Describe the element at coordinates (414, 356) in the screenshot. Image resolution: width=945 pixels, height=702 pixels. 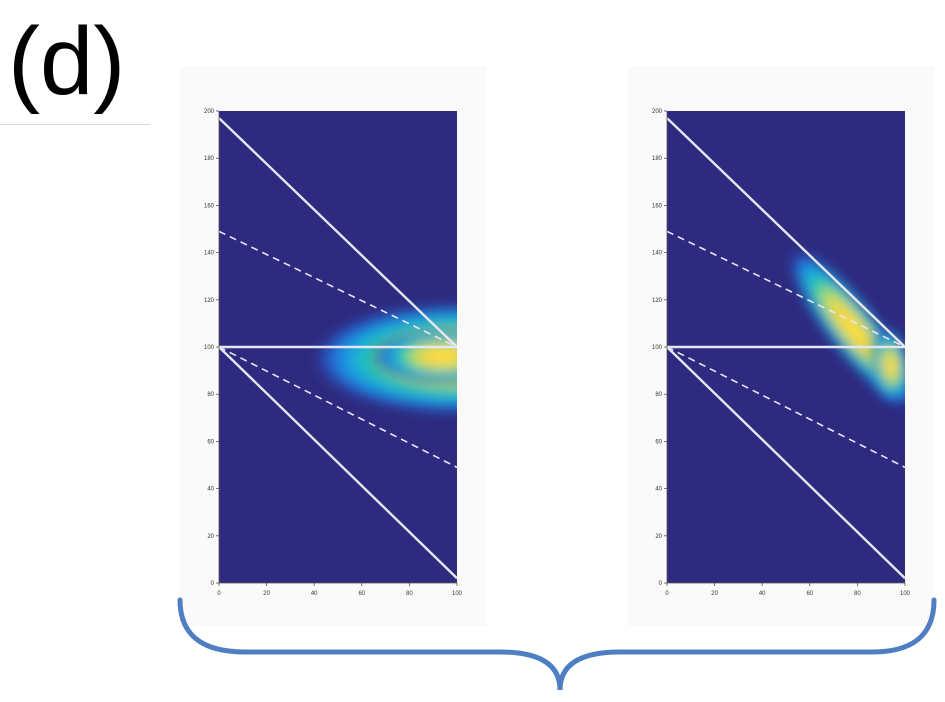
I see `intensity-core` at that location.